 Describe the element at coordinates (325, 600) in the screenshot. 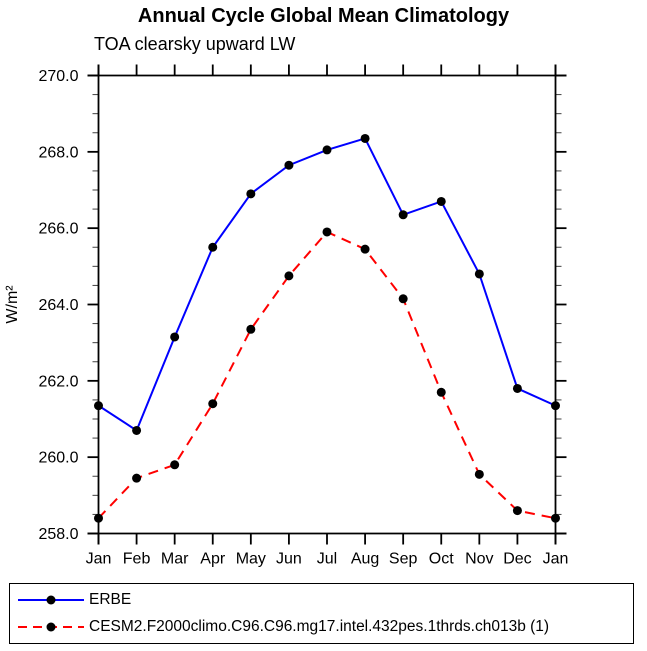

I see `legend-entry-erbe: ERBE` at that location.